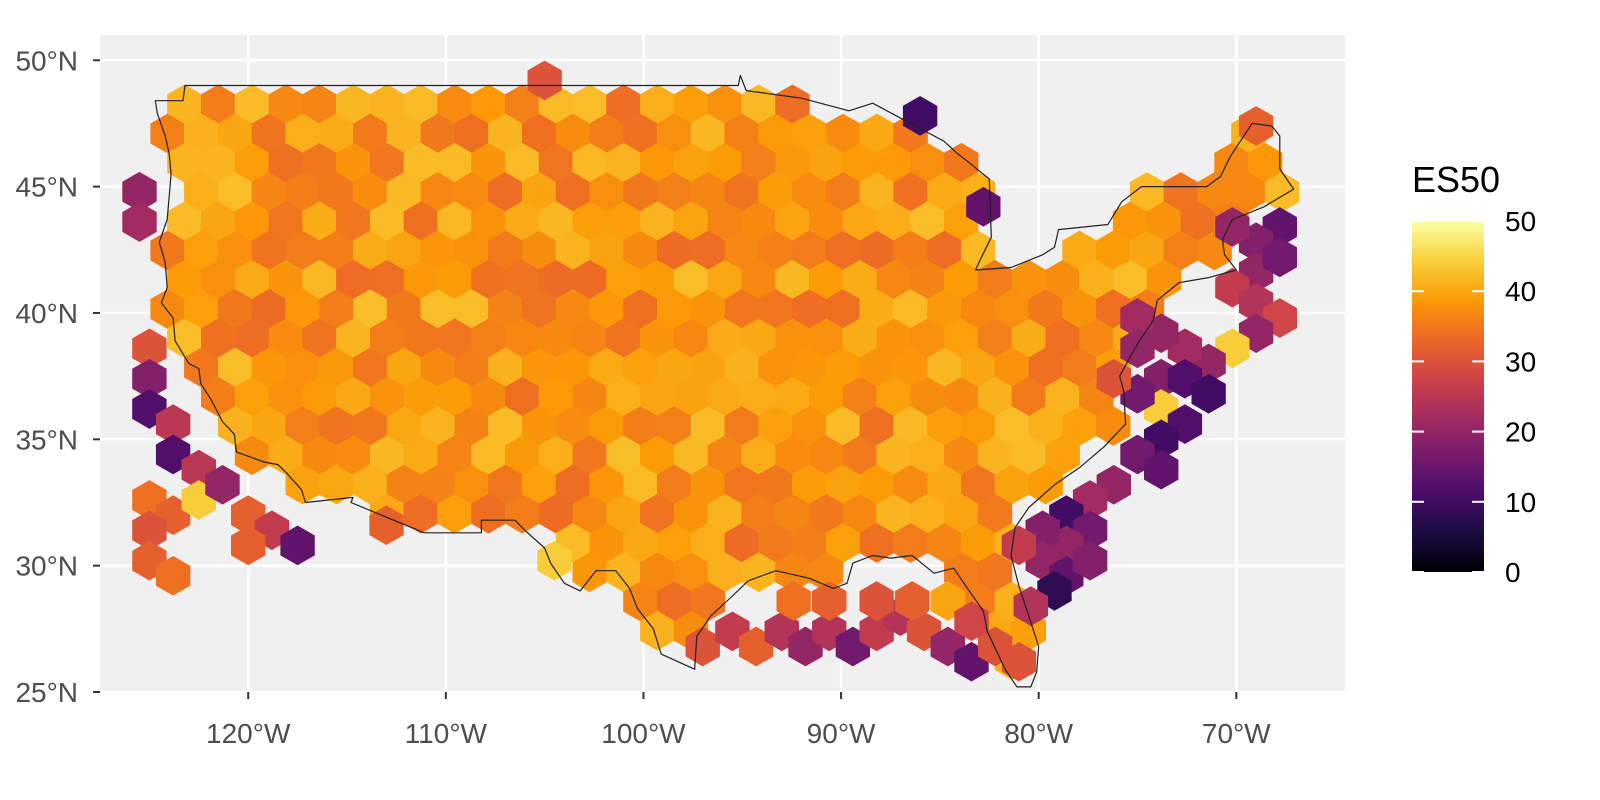 This screenshot has width=1600, height=800. I want to click on legend-tick-label: 10, so click(1520, 502).